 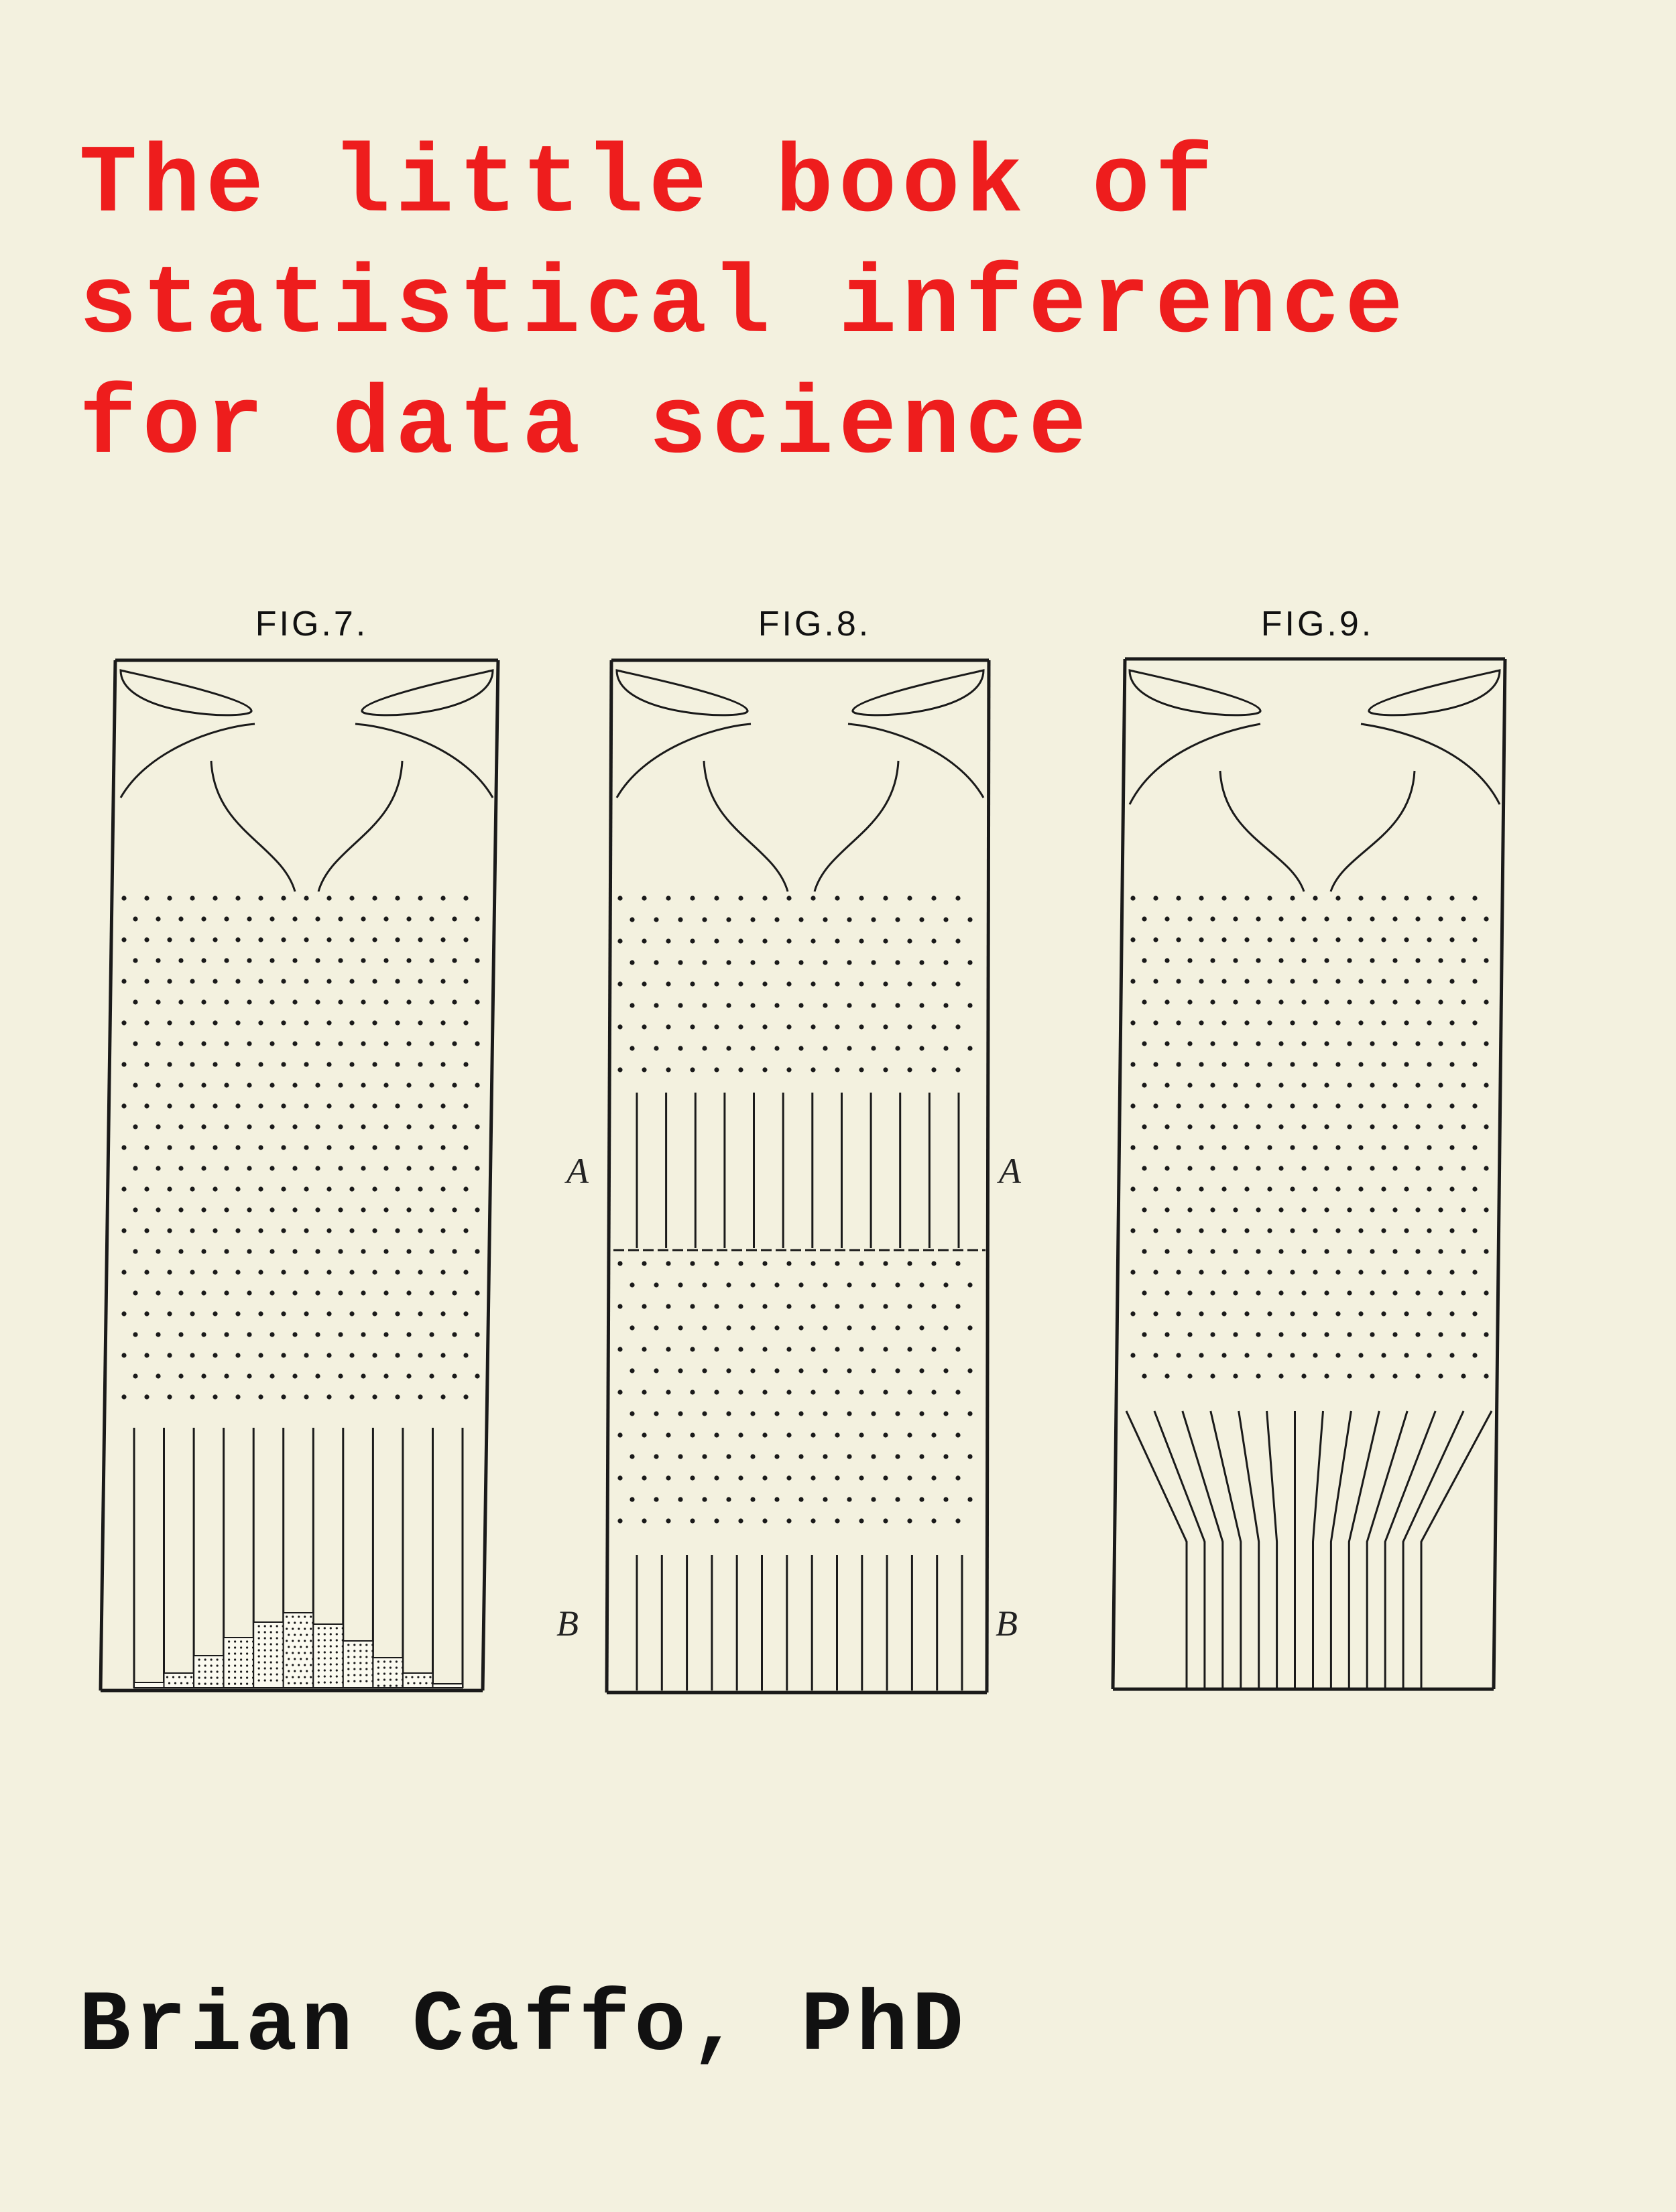 What do you see at coordinates (1009, 1171) in the screenshot?
I see `fig-8-label-a-right: A` at bounding box center [1009, 1171].